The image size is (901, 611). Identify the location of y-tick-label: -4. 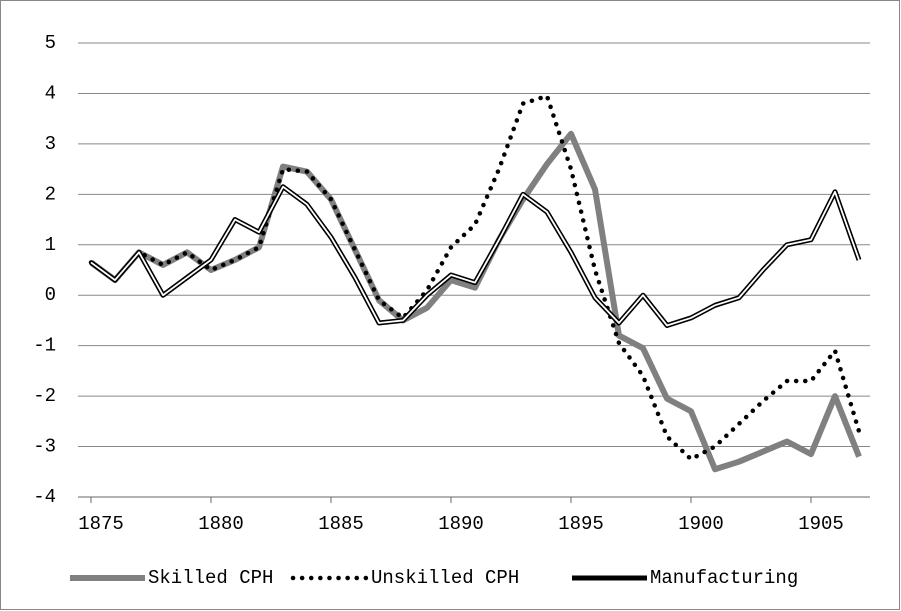
(44, 497).